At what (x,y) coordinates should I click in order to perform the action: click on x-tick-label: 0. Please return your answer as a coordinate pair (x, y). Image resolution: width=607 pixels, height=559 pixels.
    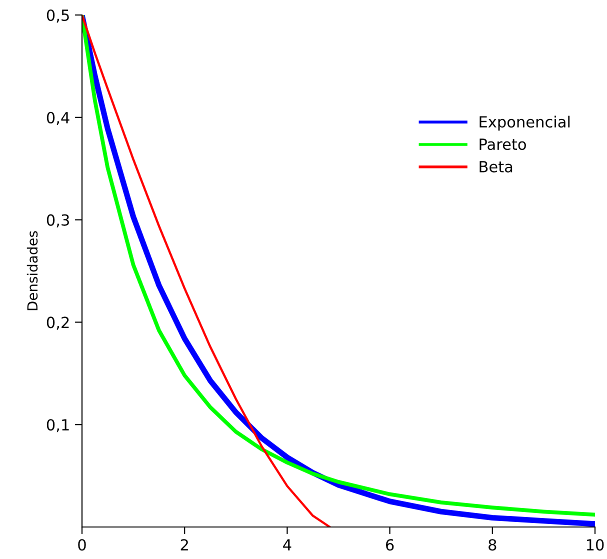
    Looking at the image, I should click on (82, 545).